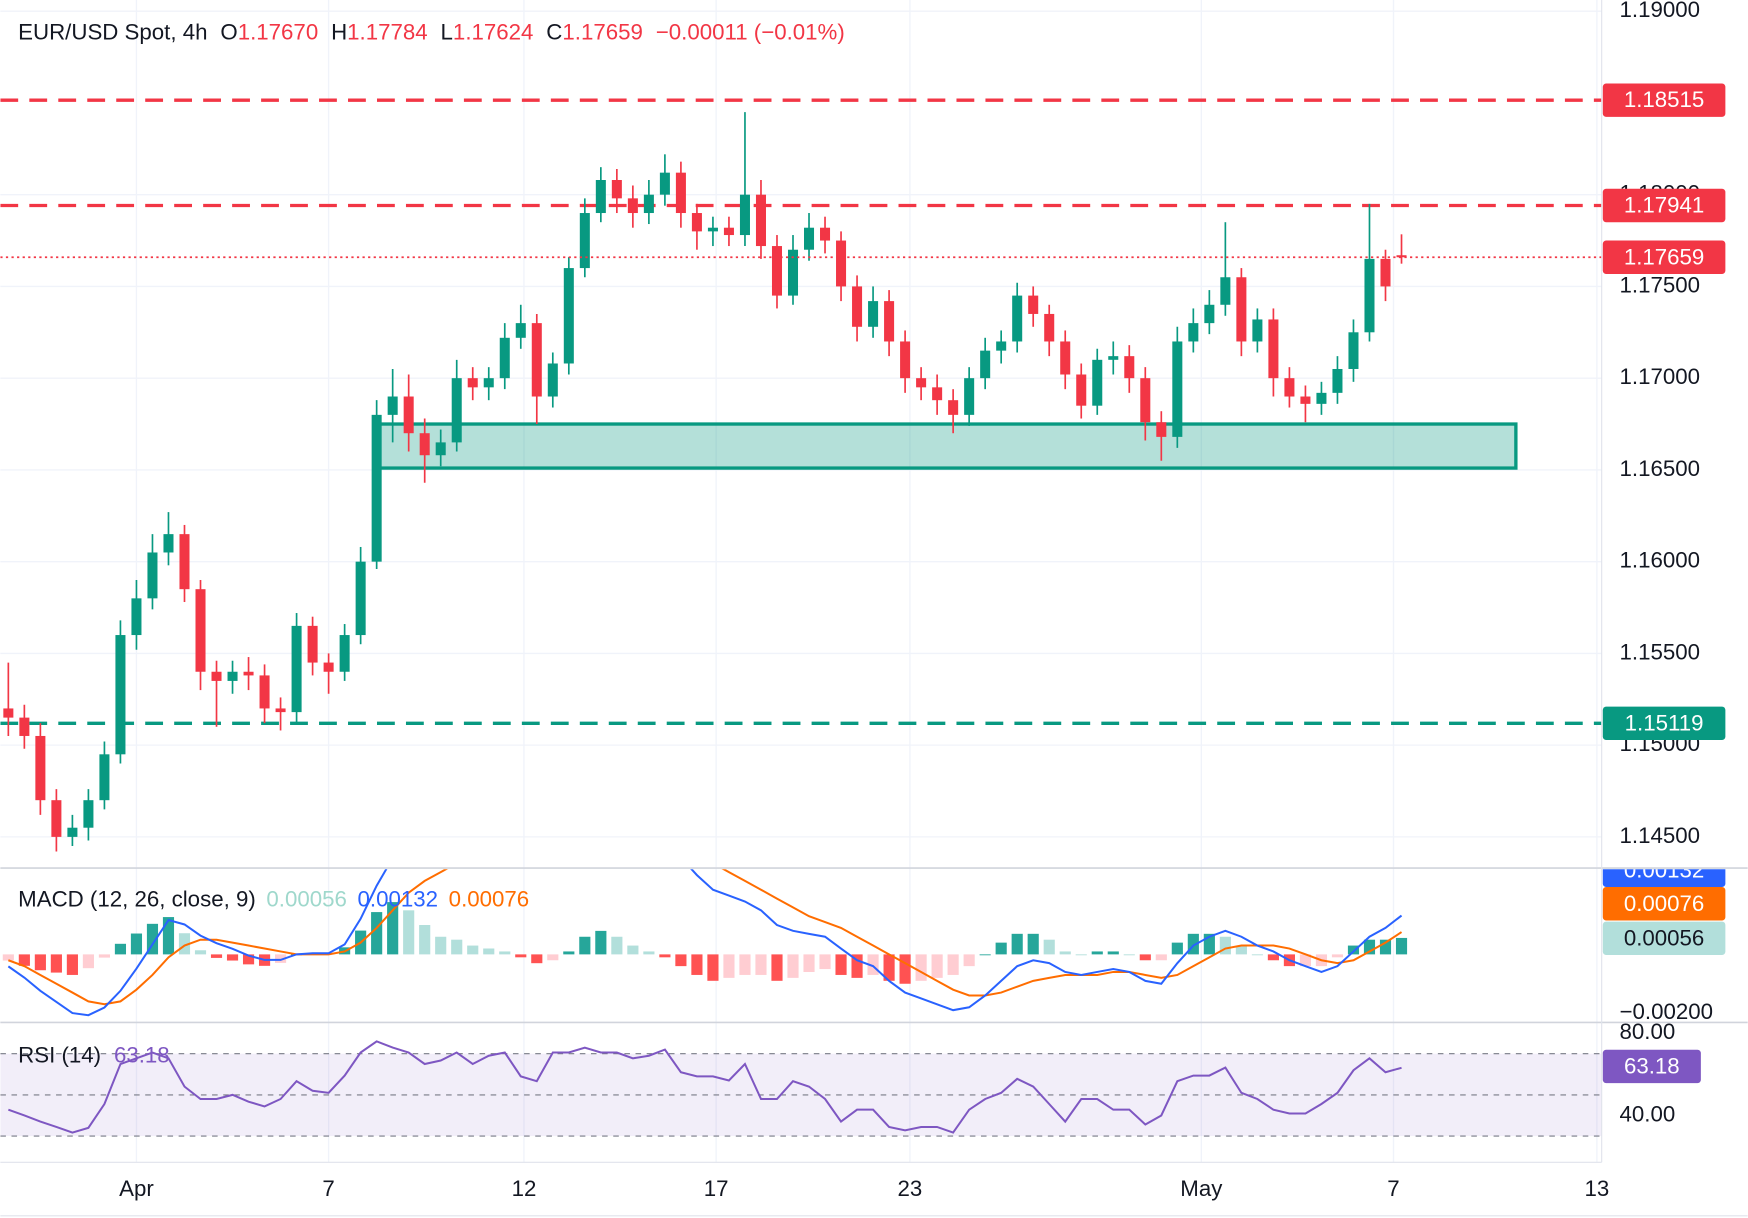 This screenshot has width=1748, height=1218. Describe the element at coordinates (524, 1188) in the screenshot. I see `x-tick-label: 12` at that location.